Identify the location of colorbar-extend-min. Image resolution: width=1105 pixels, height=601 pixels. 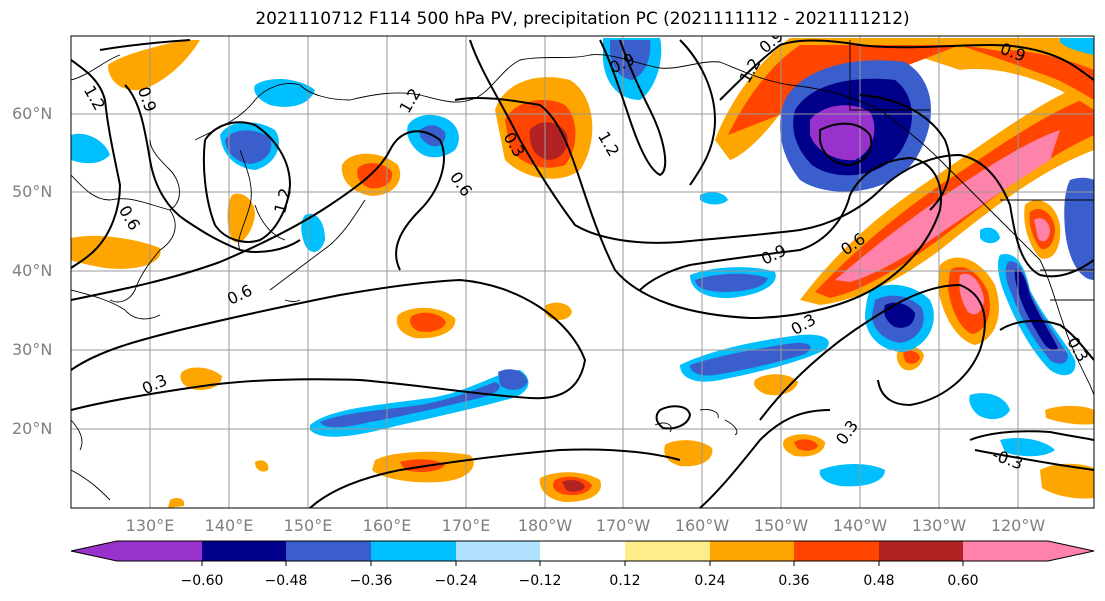
(94, 551).